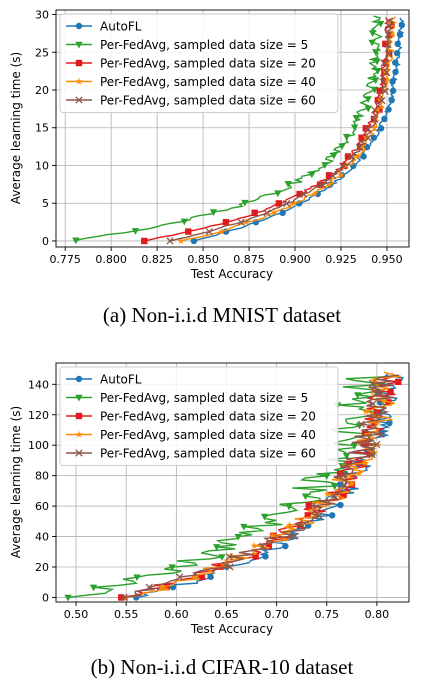 The width and height of the screenshot is (435, 683). I want to click on y-tick-label: 120, so click(38, 415).